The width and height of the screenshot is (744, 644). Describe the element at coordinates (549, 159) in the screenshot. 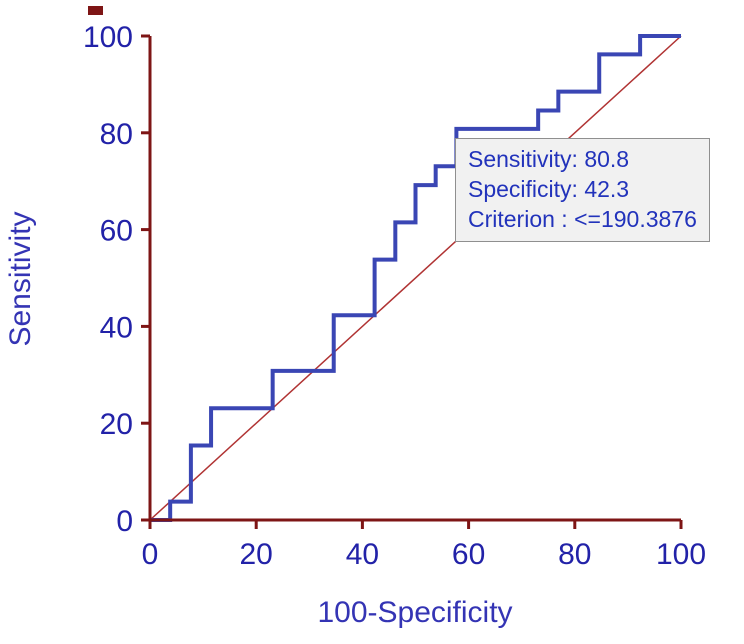

I see `annotation-line-sensitivity: Sensitivity: 80.8` at that location.